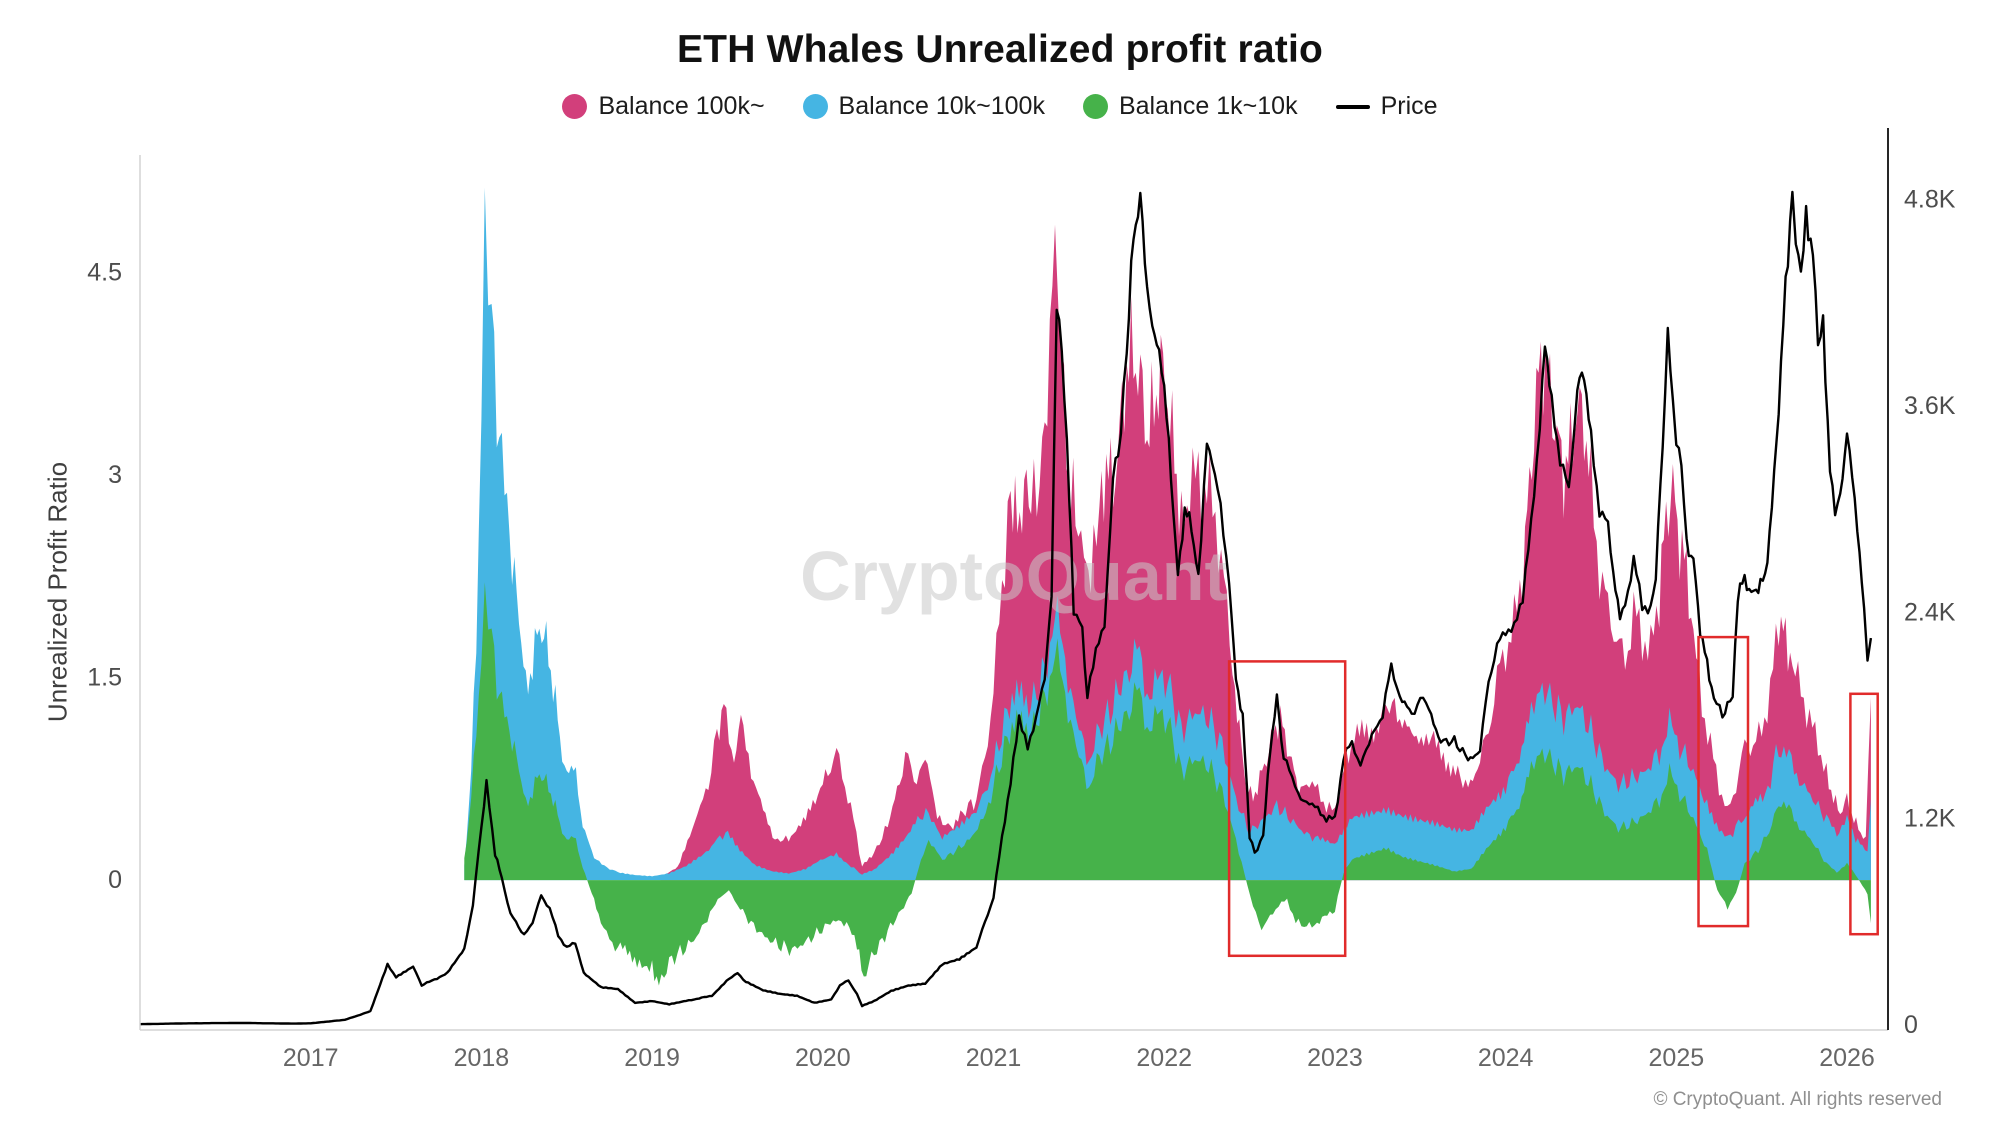  I want to click on copyright: © CryptoQuant. All rights reserved, so click(1797, 1099).